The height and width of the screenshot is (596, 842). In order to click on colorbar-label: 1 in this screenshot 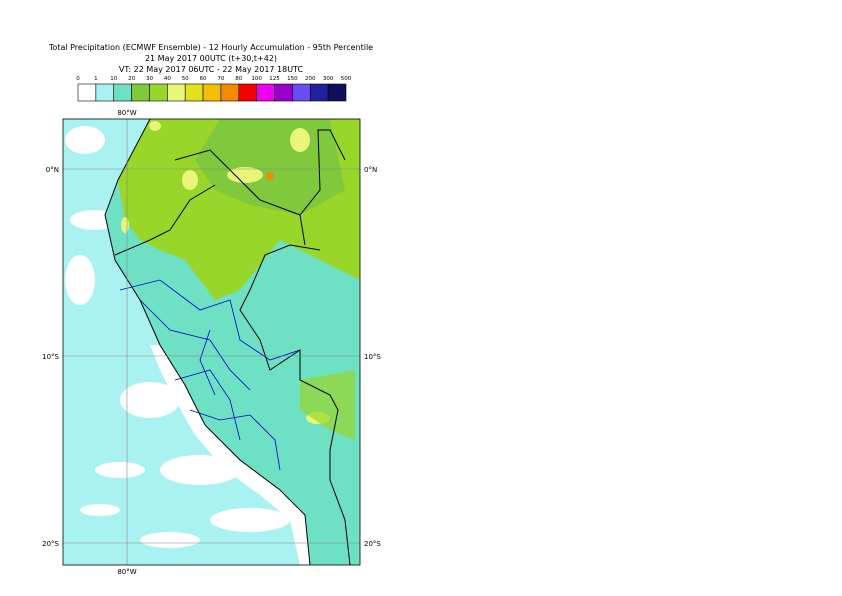, I will do `click(96, 79)`.